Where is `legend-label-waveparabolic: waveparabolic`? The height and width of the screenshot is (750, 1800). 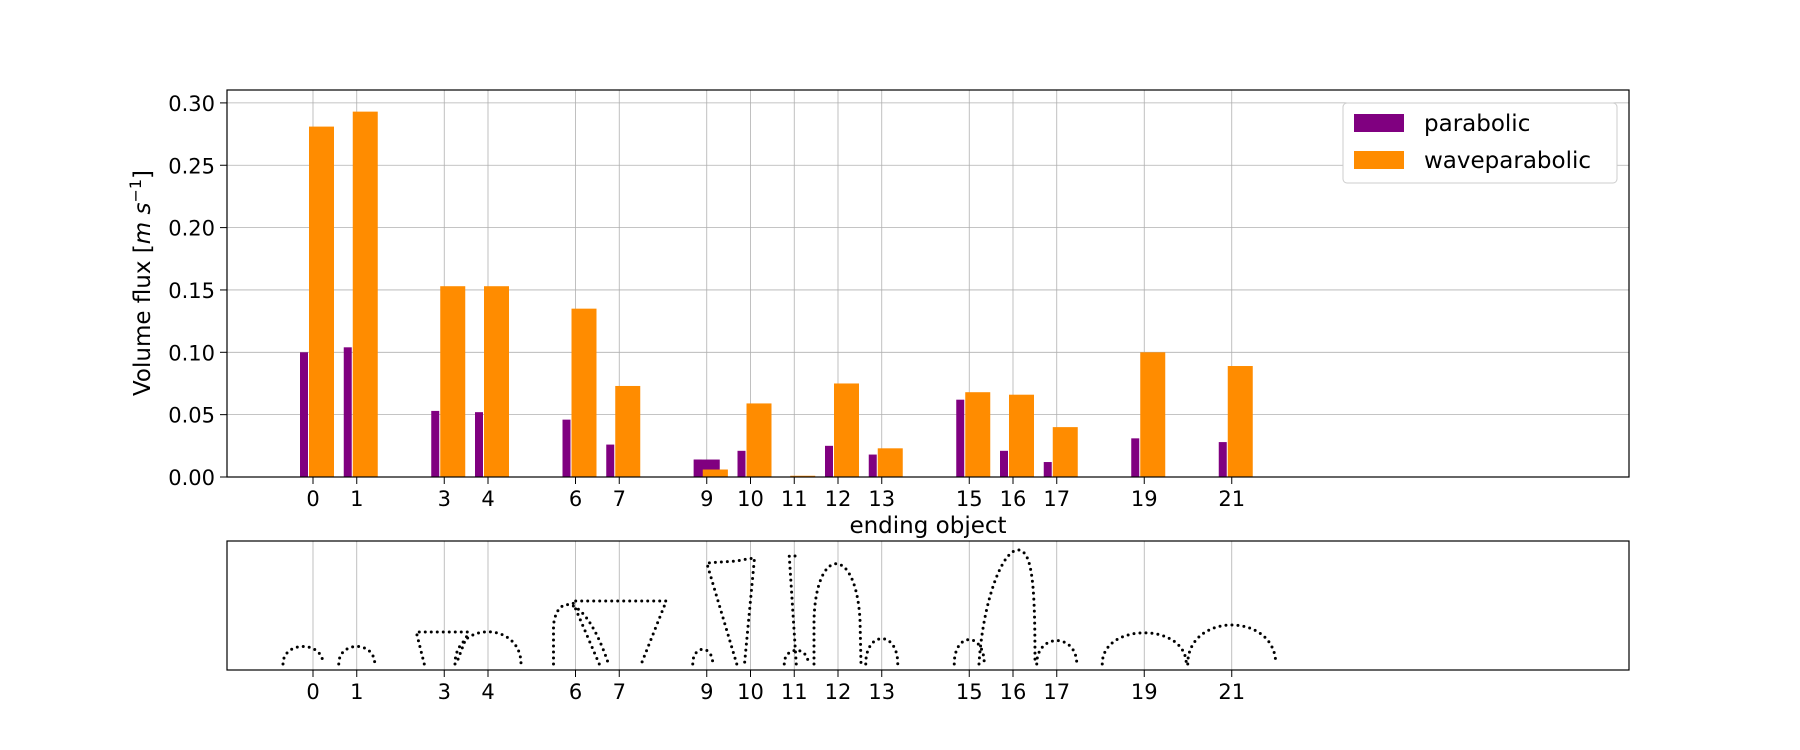 legend-label-waveparabolic: waveparabolic is located at coordinates (1507, 161).